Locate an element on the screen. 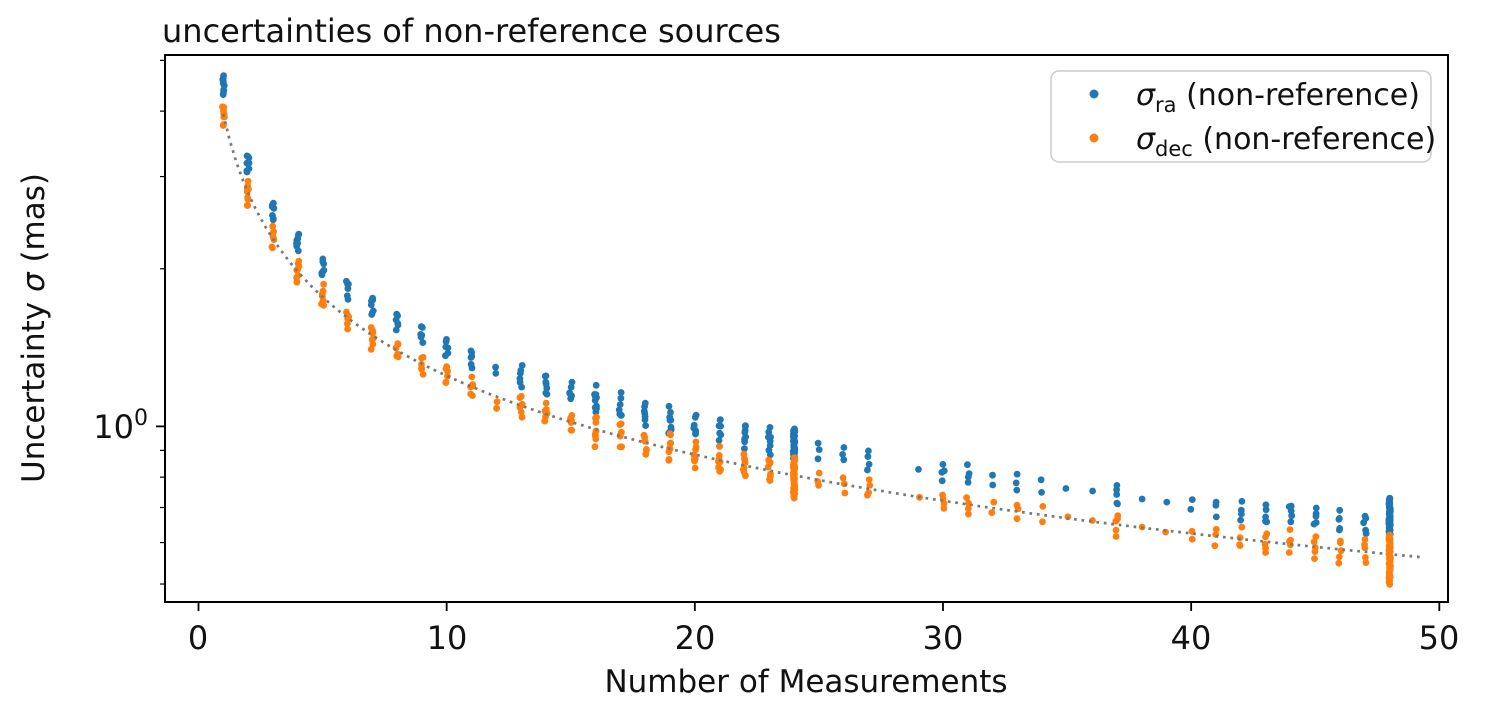 The image size is (1495, 711). x-axis-label: Number of Measurements is located at coordinates (805, 682).